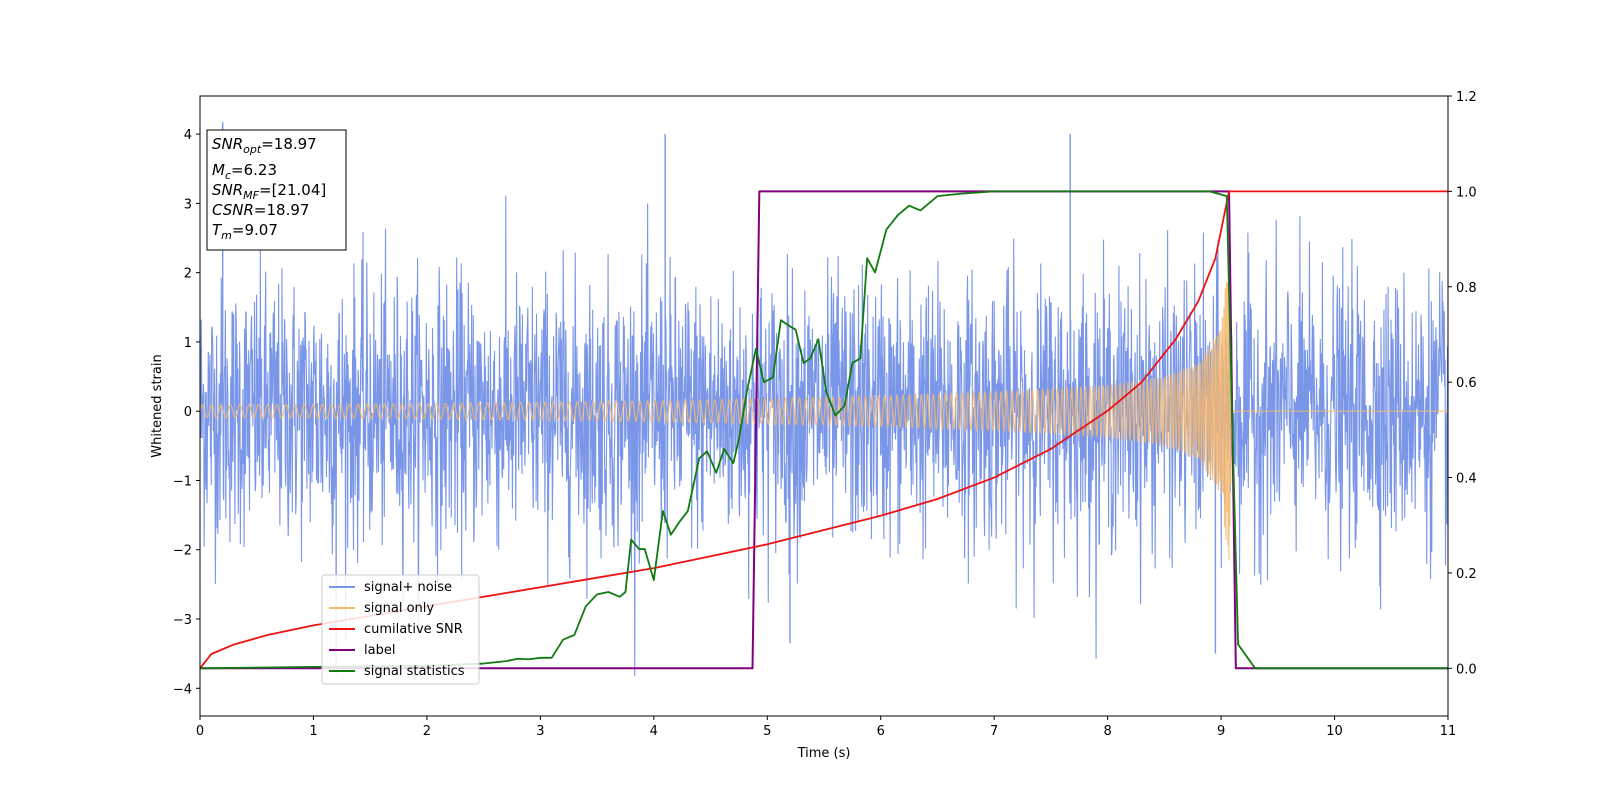 The width and height of the screenshot is (1600, 800). Describe the element at coordinates (244, 171) in the screenshot. I see `info-line: Mc=6.23` at that location.